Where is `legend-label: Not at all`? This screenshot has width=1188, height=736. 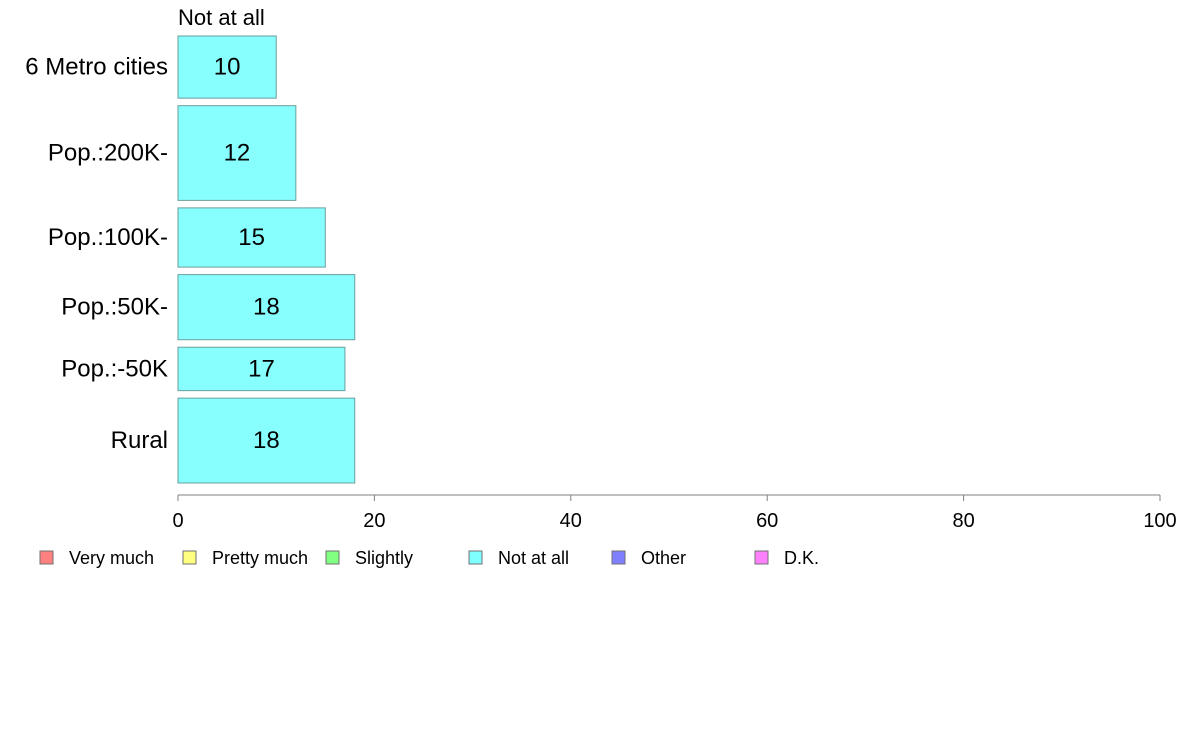 legend-label: Not at all is located at coordinates (533, 558).